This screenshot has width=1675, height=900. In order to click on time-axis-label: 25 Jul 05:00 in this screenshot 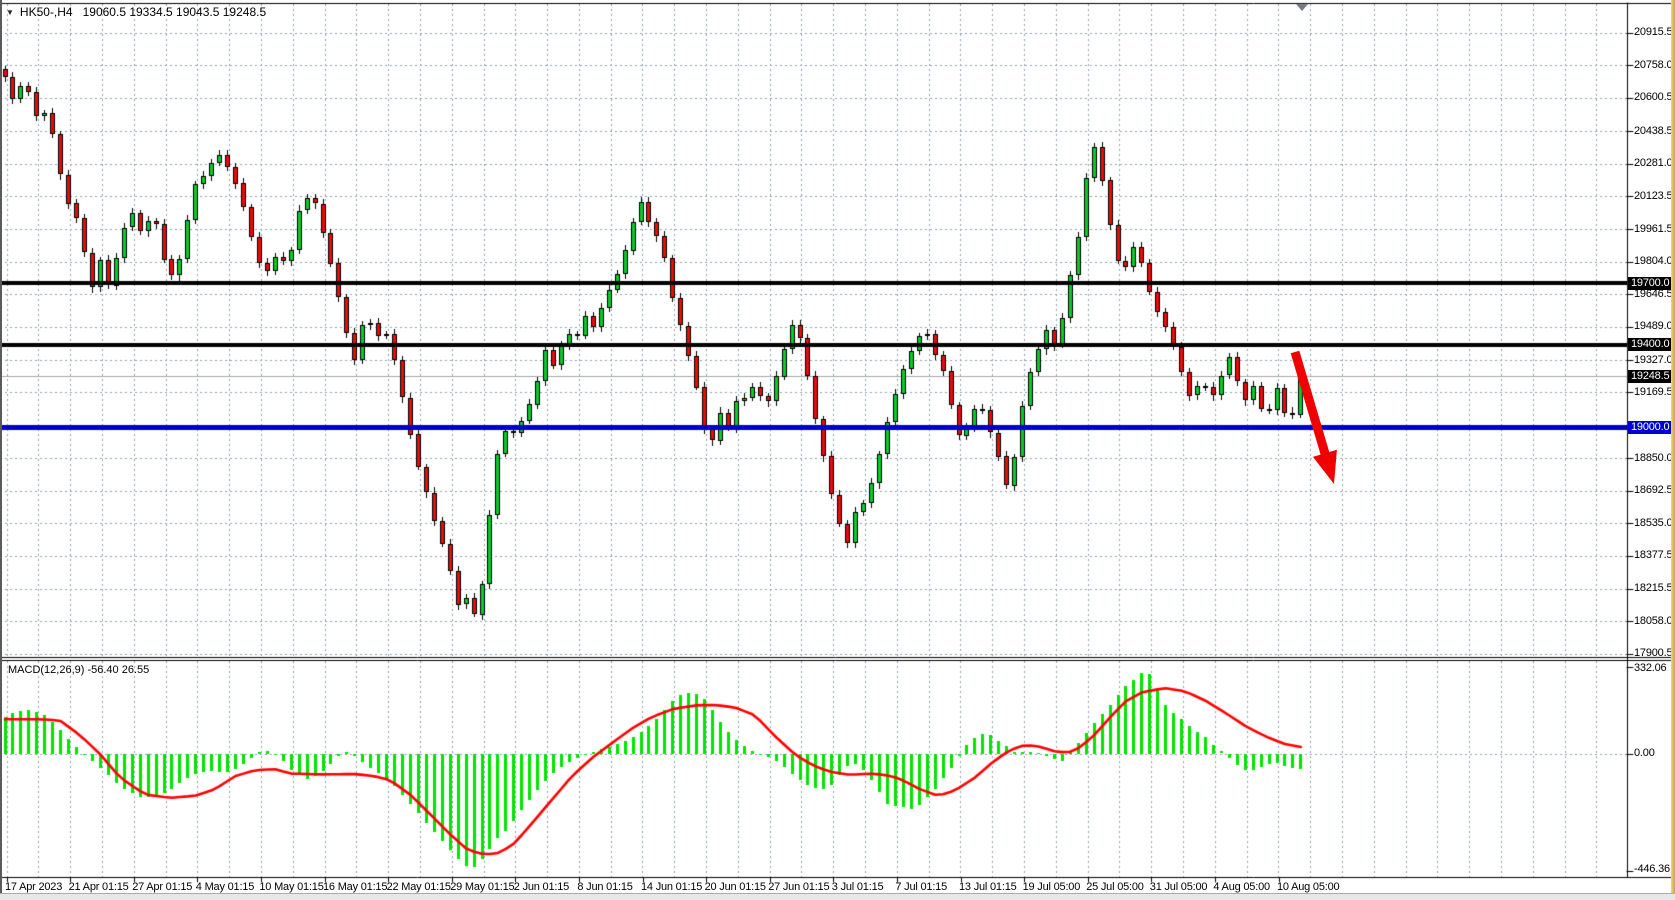, I will do `click(1115, 887)`.